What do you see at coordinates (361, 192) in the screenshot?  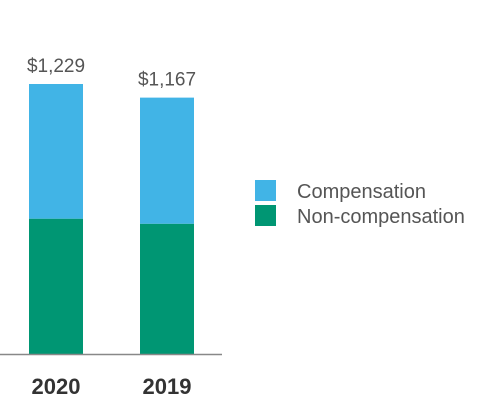 I see `legend-label-compensation: Compensation` at bounding box center [361, 192].